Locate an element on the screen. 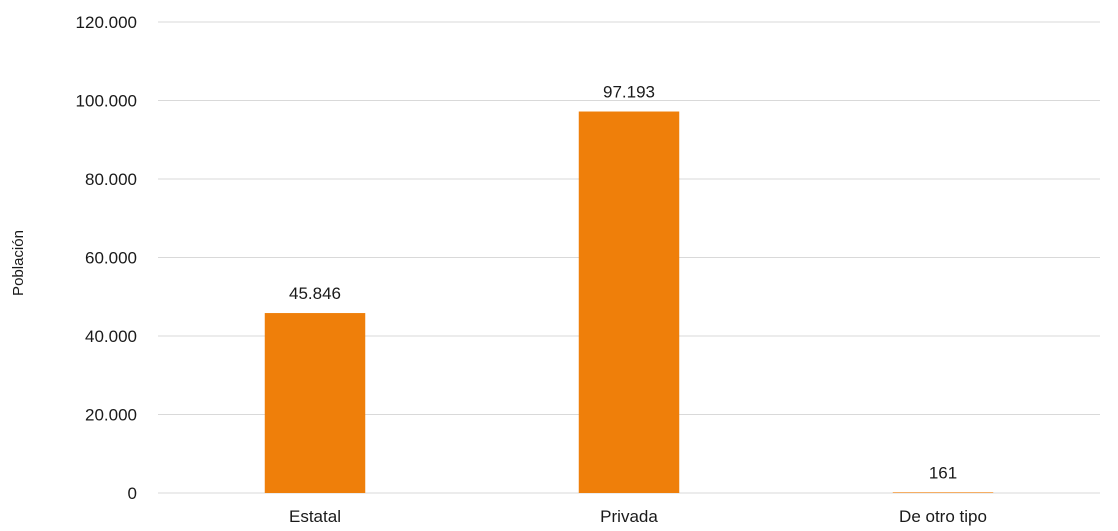 The image size is (1118, 531). data-label: 97.193 is located at coordinates (629, 92).